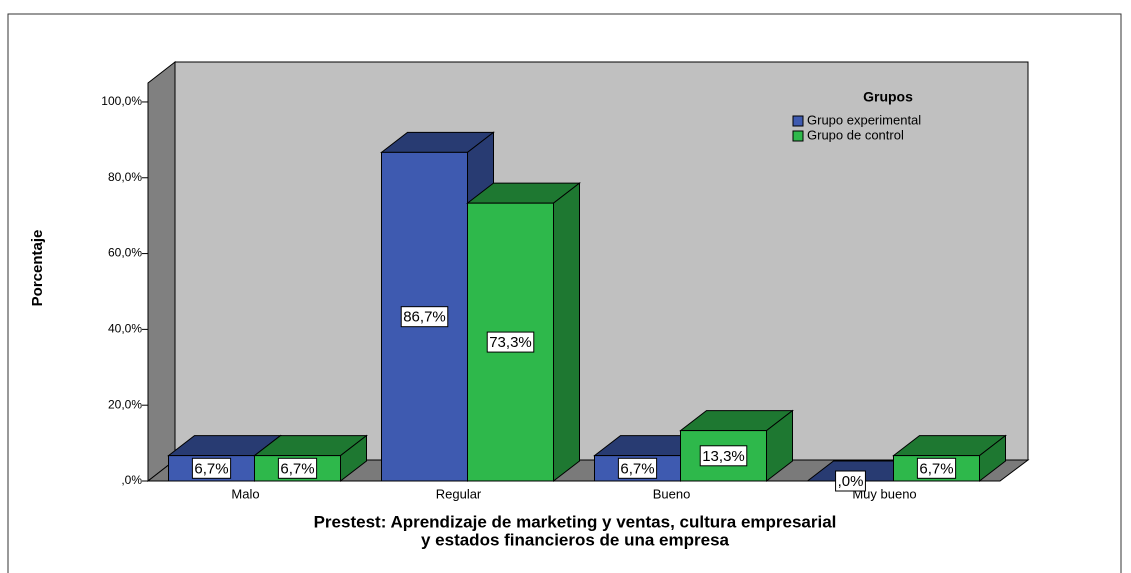 The image size is (1131, 573). I want to click on x-tick-label: Regular, so click(459, 493).